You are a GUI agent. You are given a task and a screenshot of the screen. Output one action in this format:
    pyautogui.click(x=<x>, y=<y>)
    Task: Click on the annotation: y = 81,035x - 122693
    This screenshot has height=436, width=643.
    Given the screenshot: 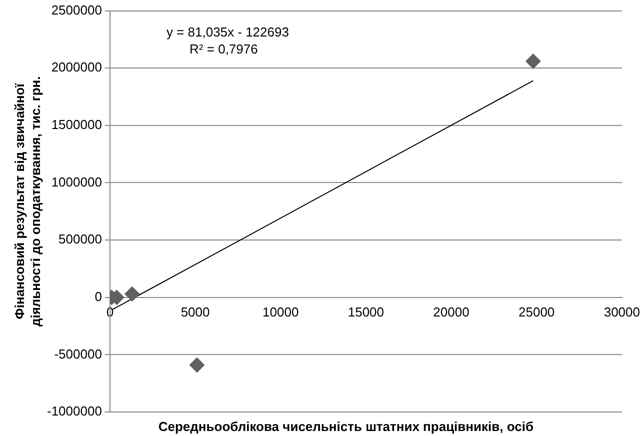 What is the action you would take?
    pyautogui.click(x=227, y=32)
    